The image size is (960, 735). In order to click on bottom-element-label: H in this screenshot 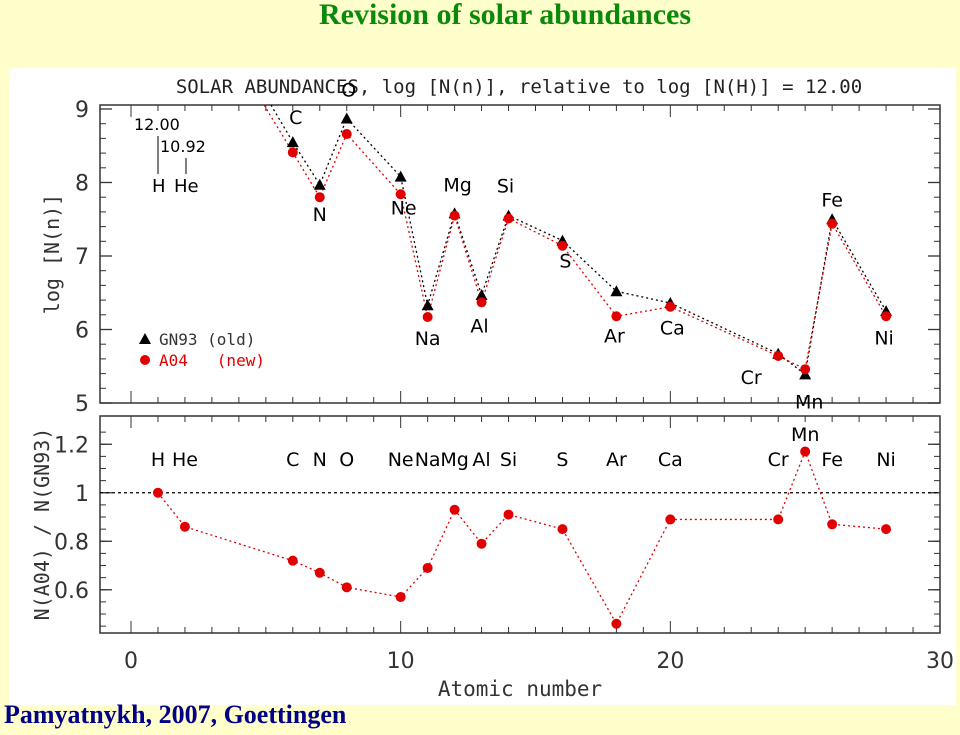, I will do `click(158, 460)`.